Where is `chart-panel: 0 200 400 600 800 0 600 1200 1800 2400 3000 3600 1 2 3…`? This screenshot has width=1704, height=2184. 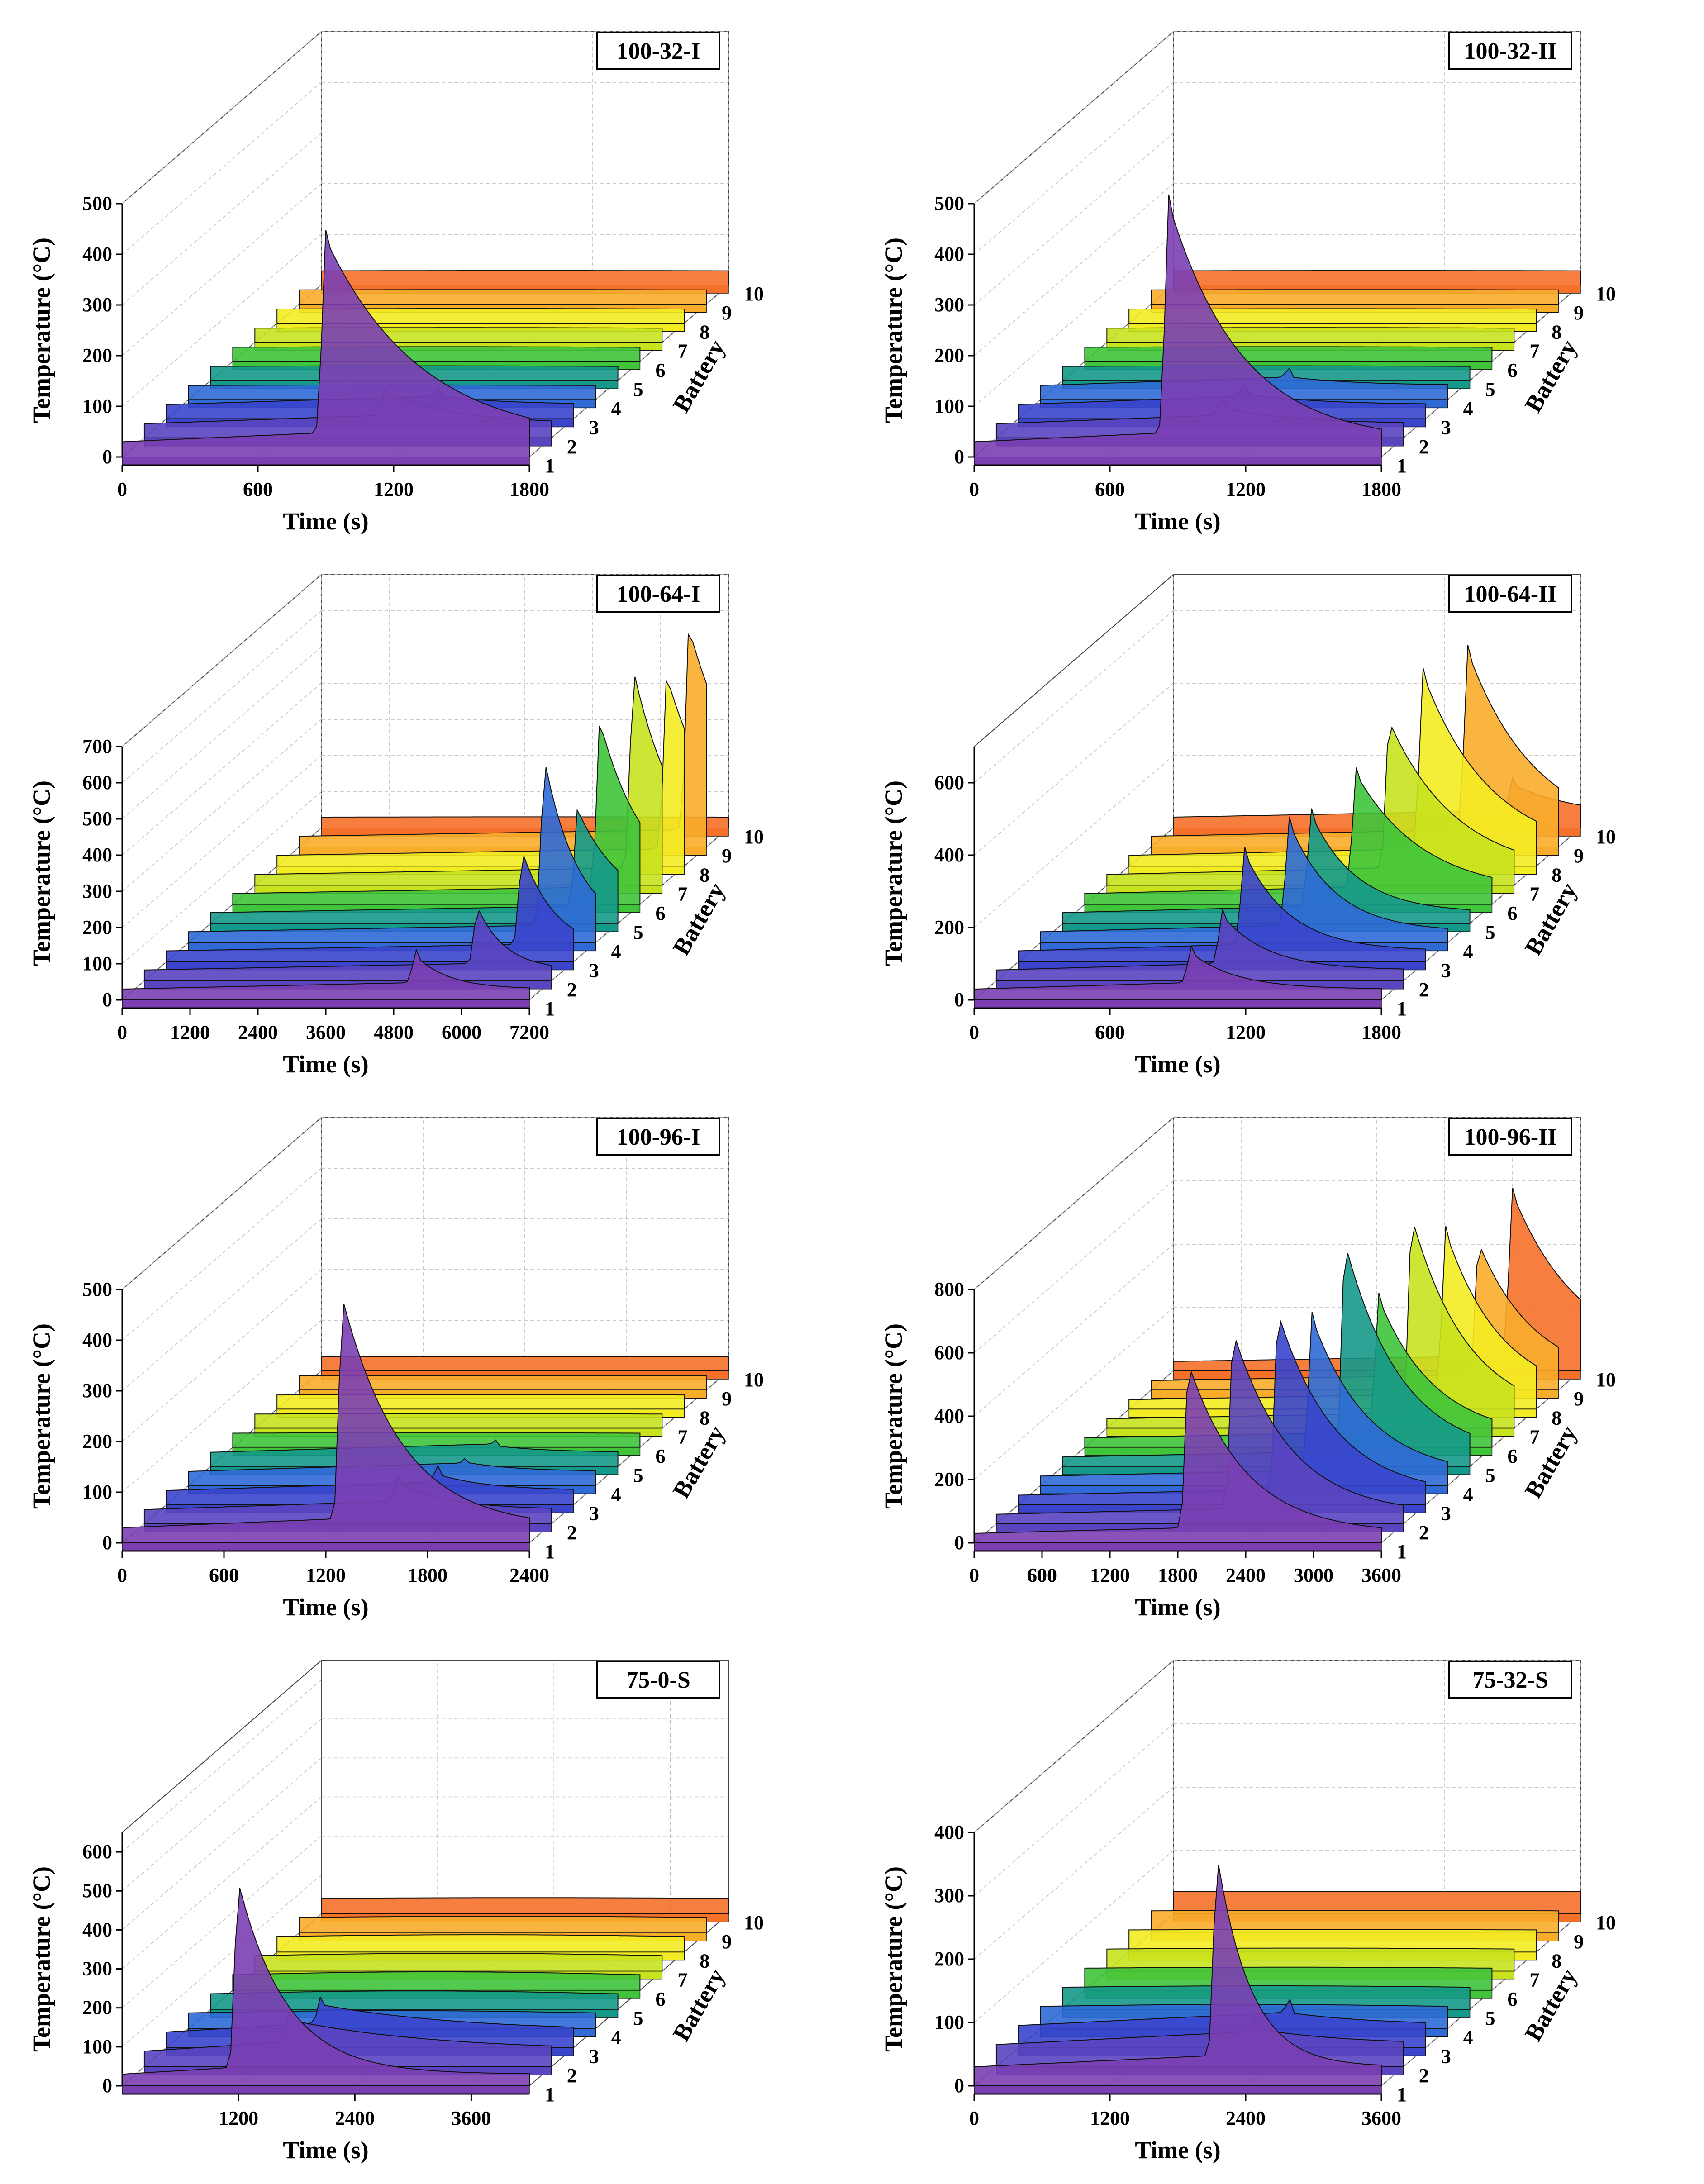 chart-panel: 0 200 400 600 800 0 600 1200 1800 2400 3000 3600 1 2 3… is located at coordinates (1278, 1362).